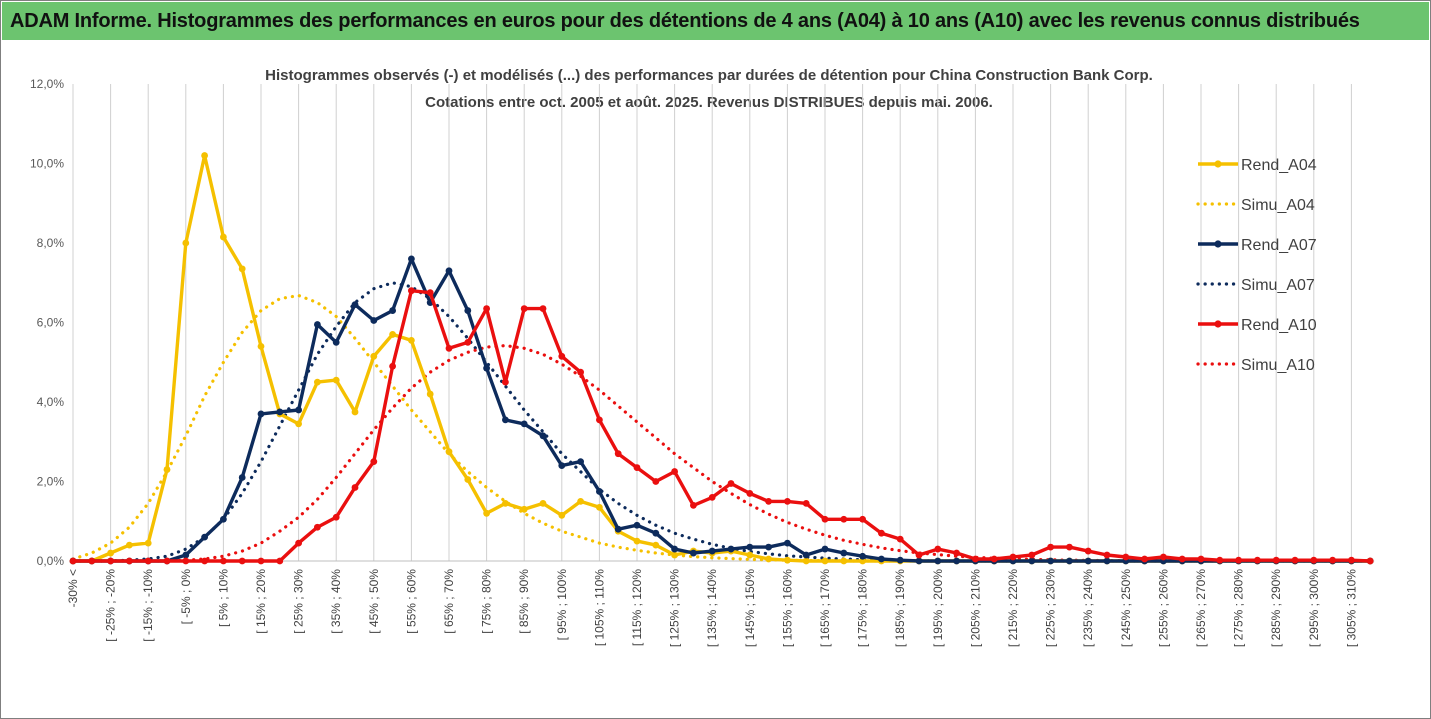 The image size is (1431, 719). I want to click on x-tick-label: [ 35% ; 40%, so click(336, 601).